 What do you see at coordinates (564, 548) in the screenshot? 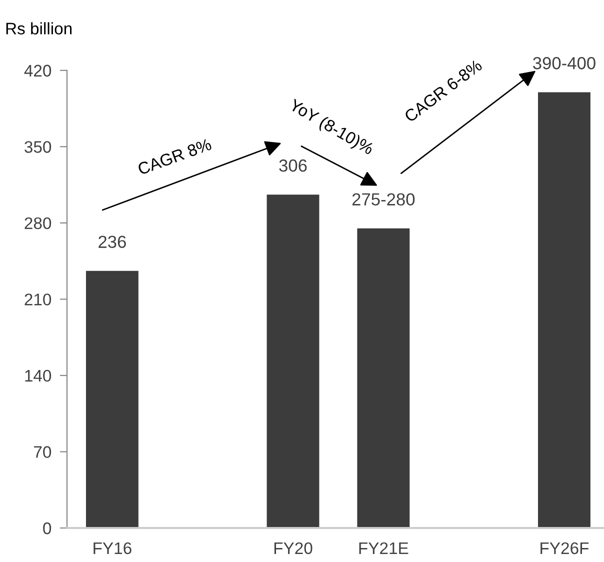
I see `x-tick-label: FY26F` at bounding box center [564, 548].